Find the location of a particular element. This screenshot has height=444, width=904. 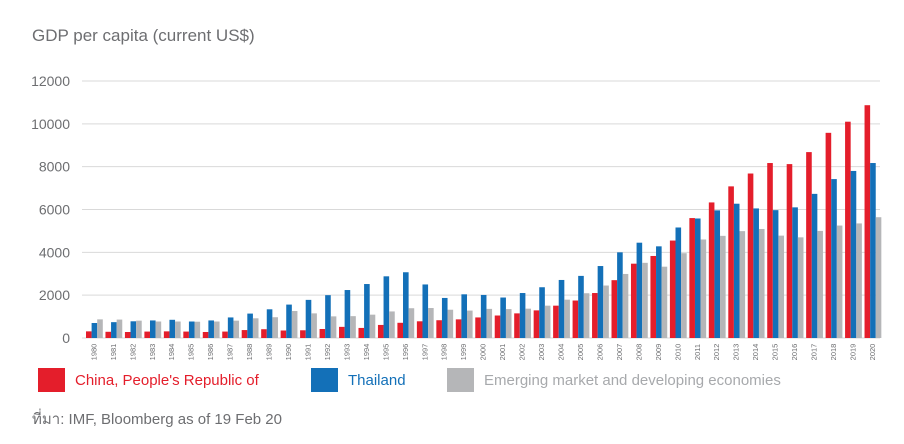

bar-thailand-1980 is located at coordinates (94, 330).